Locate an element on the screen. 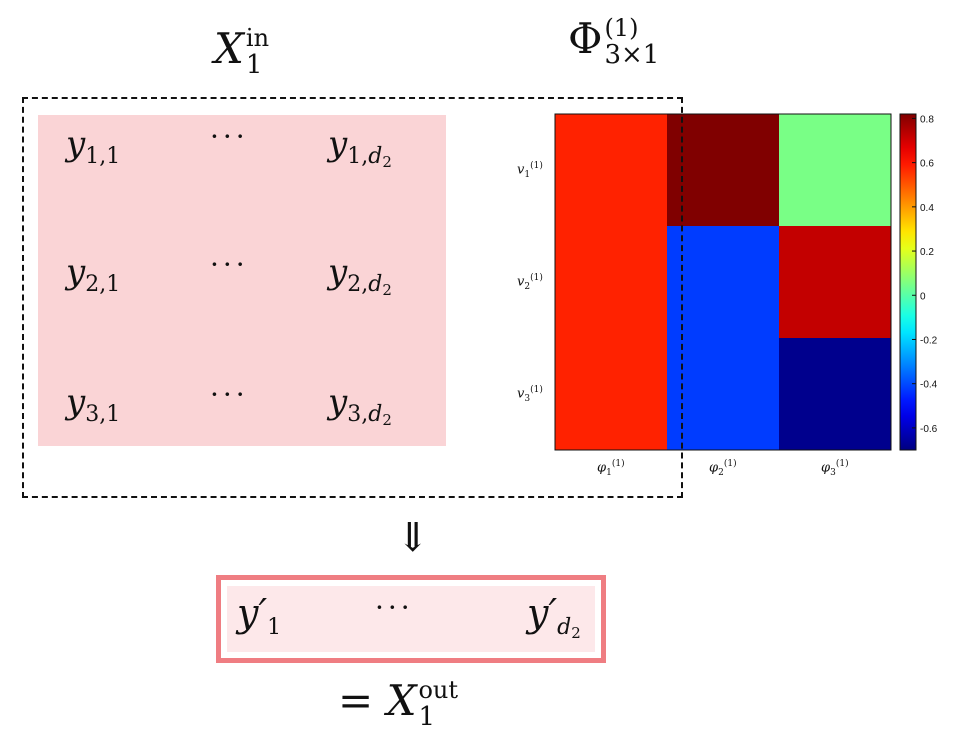 The image size is (960, 748). output-row-fill is located at coordinates (411, 619).